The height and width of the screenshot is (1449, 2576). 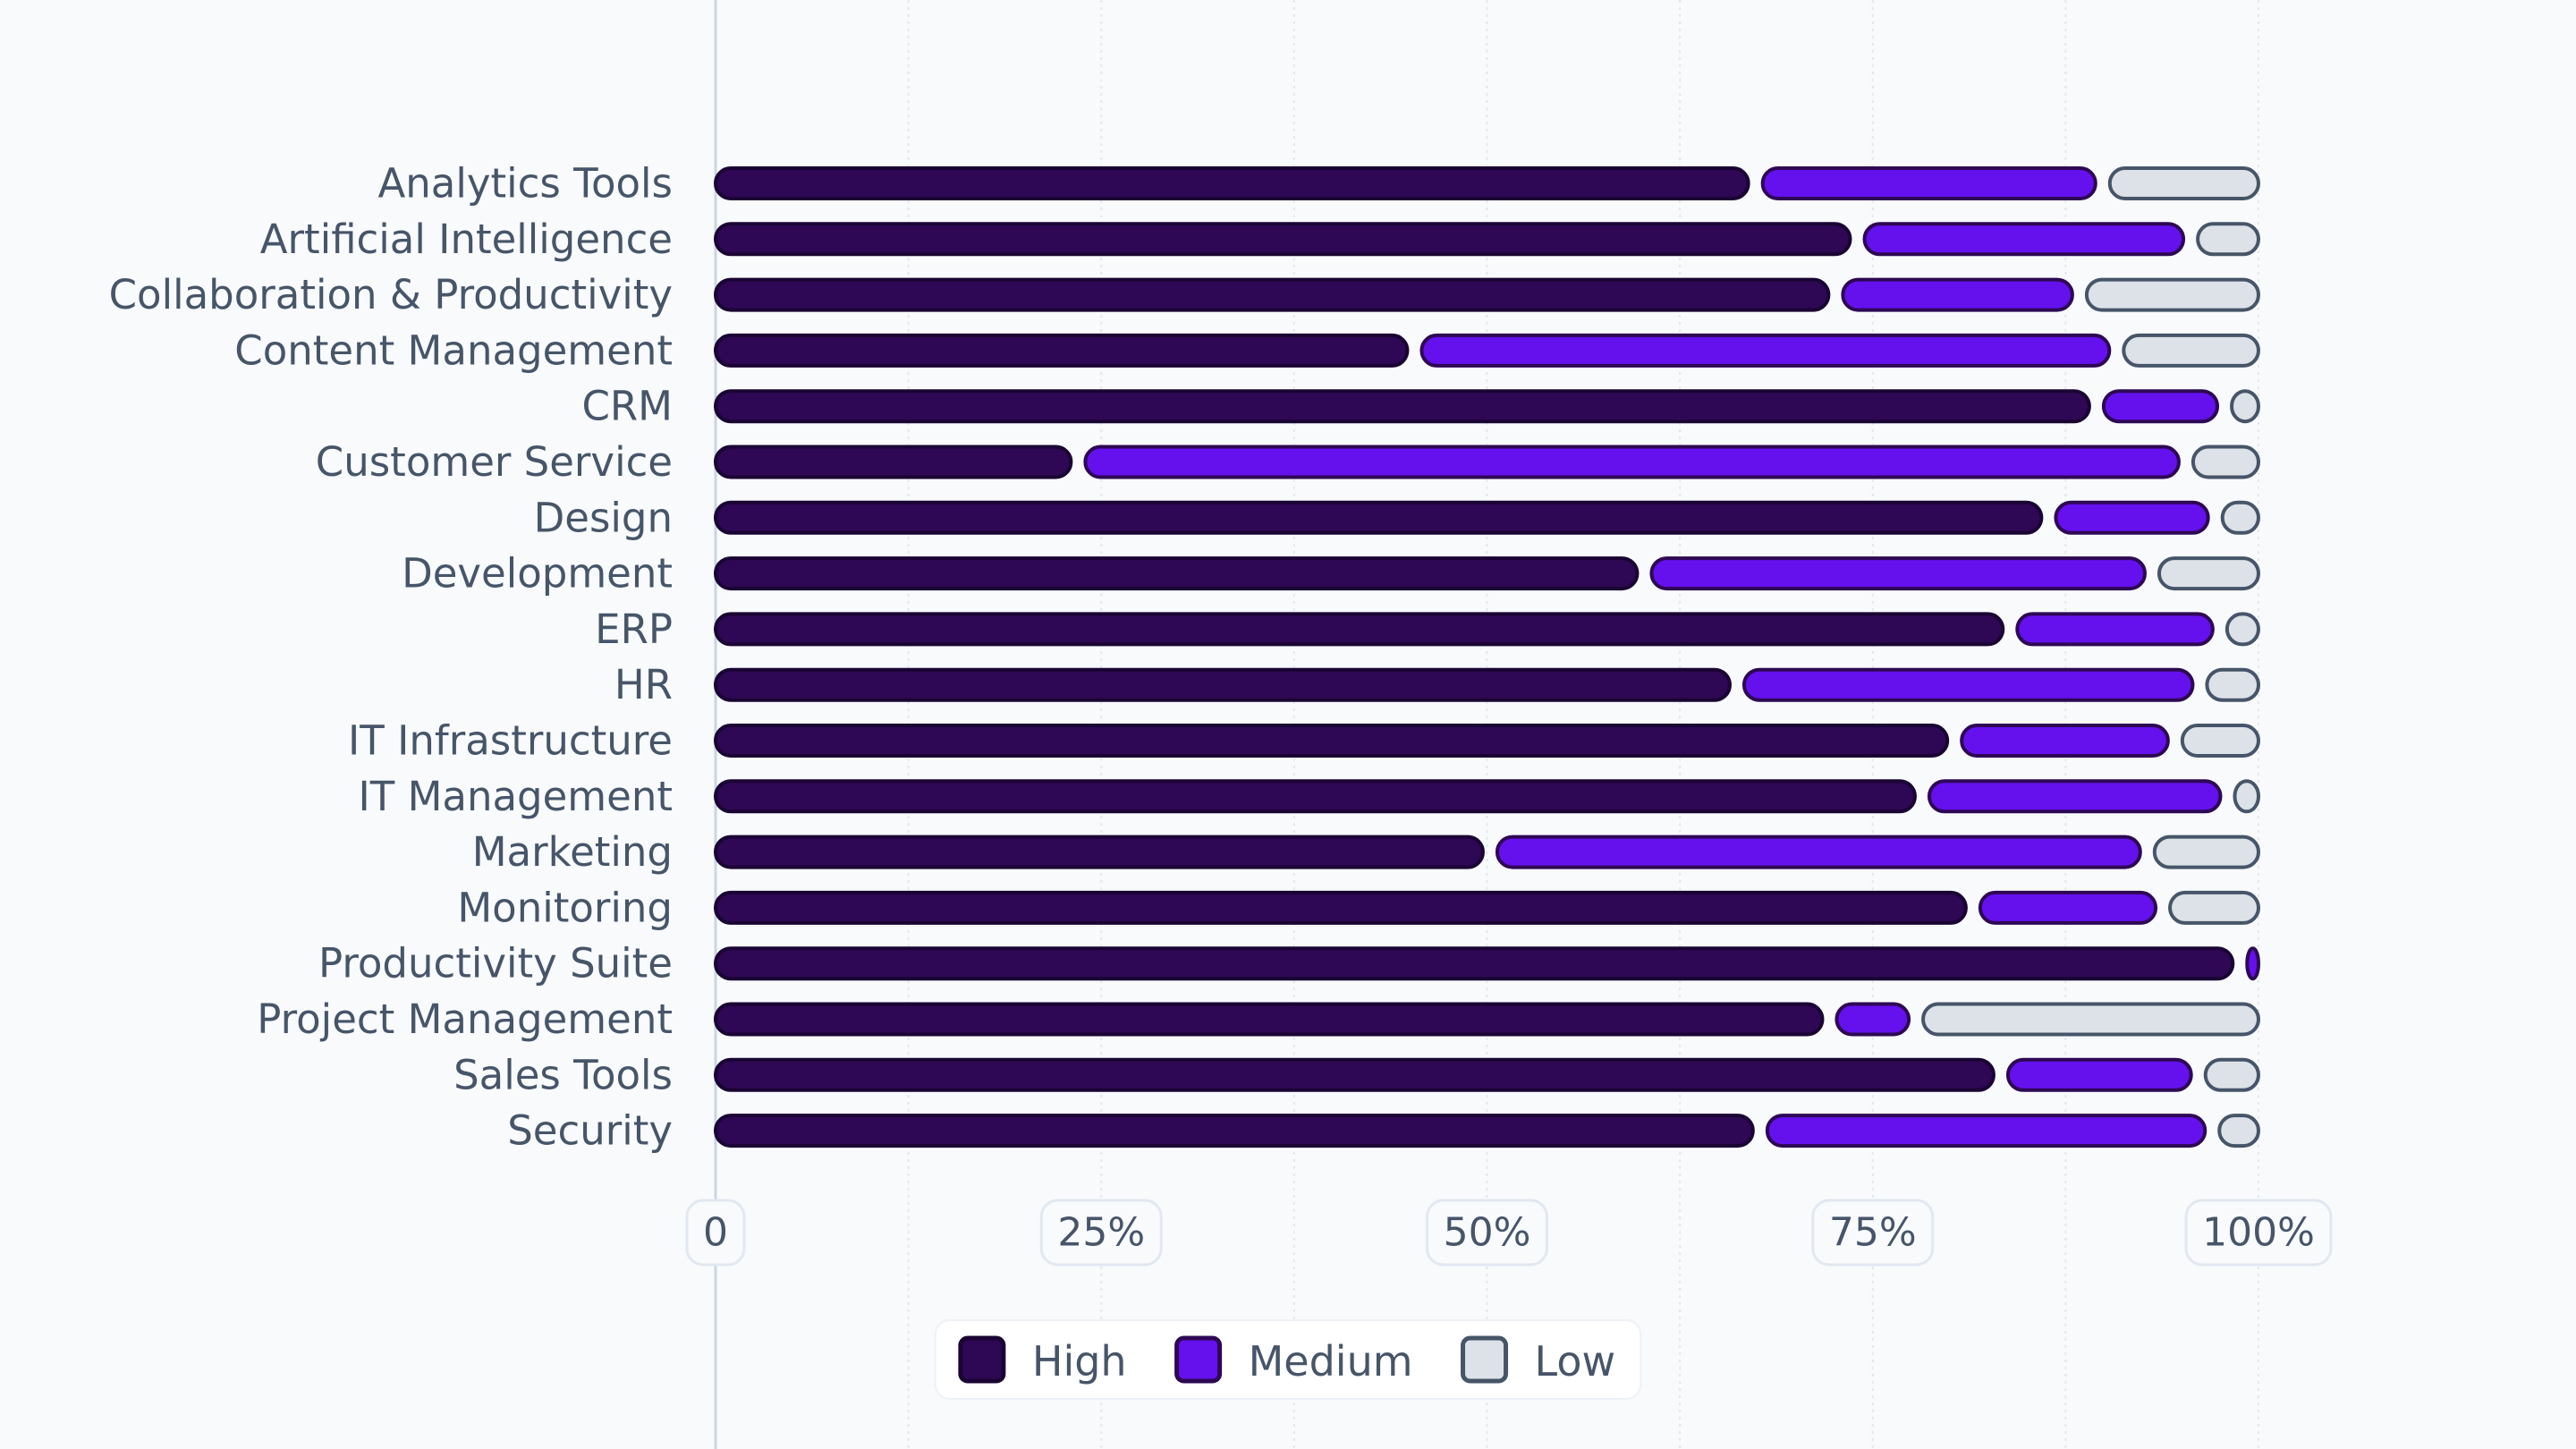 I want to click on x-tick-label: 50%, so click(x=1487, y=1233).